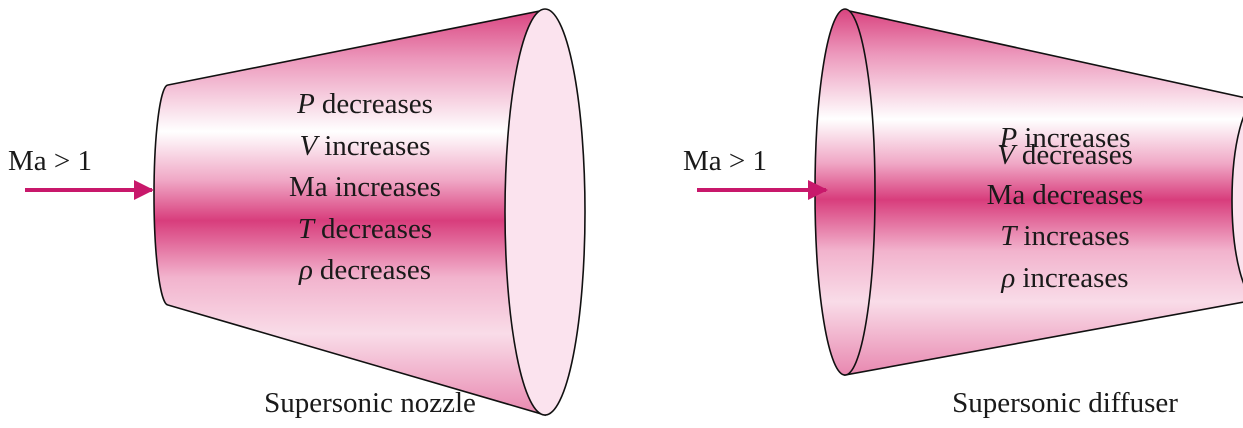 The width and height of the screenshot is (1243, 428). I want to click on property: ρ increases, so click(1064, 278).